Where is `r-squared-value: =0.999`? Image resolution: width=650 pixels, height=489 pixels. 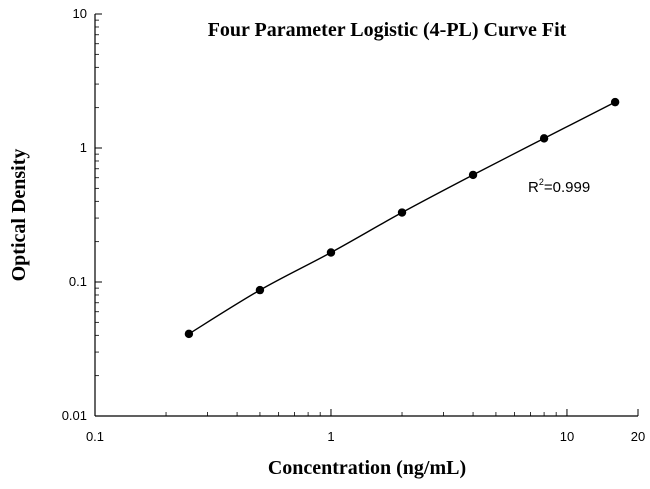
r-squared-value: =0.999 is located at coordinates (567, 187).